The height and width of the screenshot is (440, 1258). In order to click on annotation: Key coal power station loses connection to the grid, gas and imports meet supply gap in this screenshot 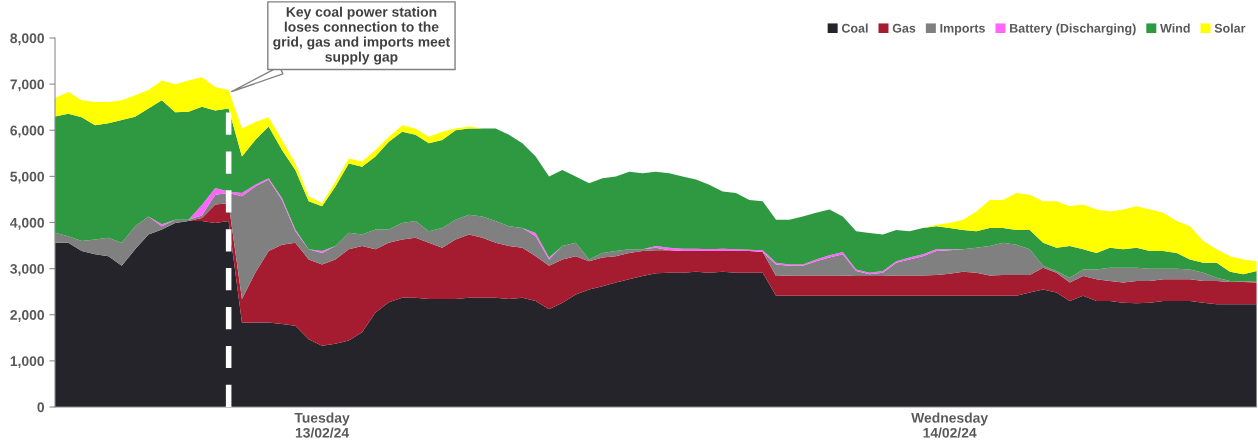, I will do `click(362, 35)`.